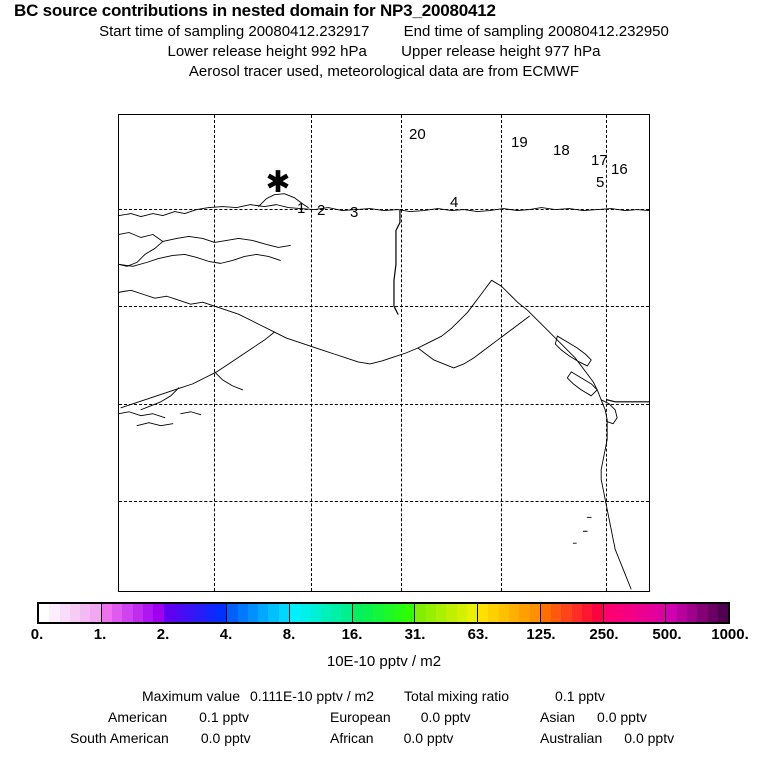  Describe the element at coordinates (561, 150) in the screenshot. I see `trajectory-point-label: 18` at that location.